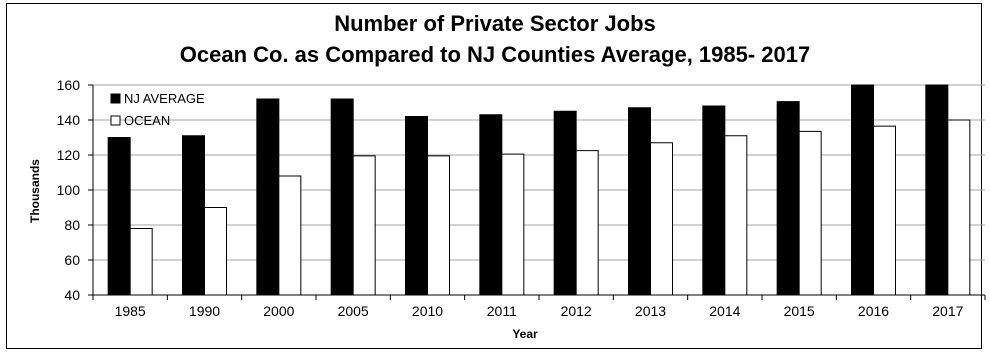 The image size is (990, 354). I want to click on bar-nj-average-2014, so click(714, 200).